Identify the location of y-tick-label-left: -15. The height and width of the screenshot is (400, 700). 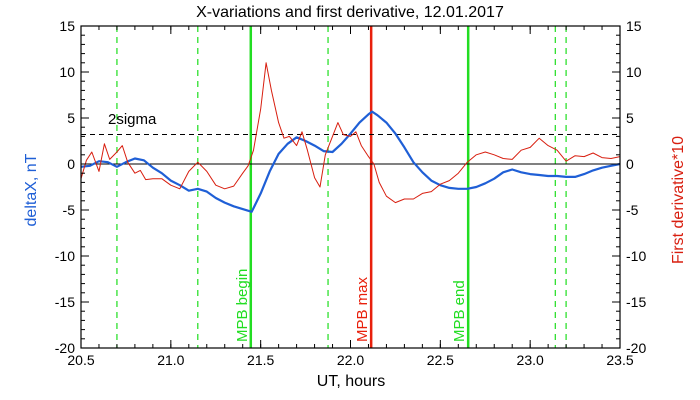
(65, 302).